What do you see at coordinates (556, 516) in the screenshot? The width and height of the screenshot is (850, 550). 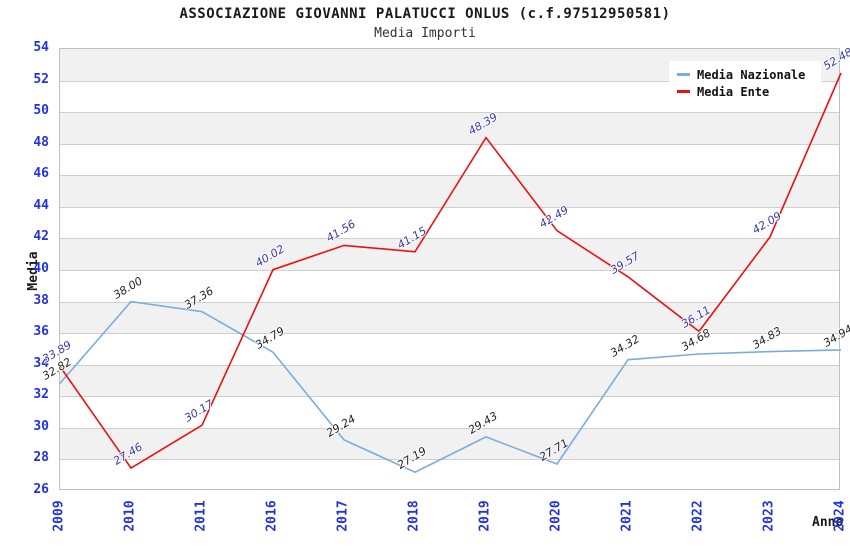 I see `x-tick-label: 2020` at bounding box center [556, 516].